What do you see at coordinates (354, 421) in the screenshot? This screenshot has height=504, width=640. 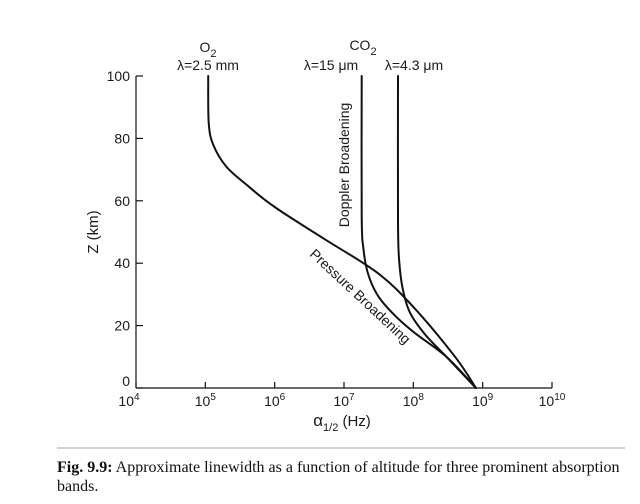 I see `x-axis-label-unit: (Hz)` at bounding box center [354, 421].